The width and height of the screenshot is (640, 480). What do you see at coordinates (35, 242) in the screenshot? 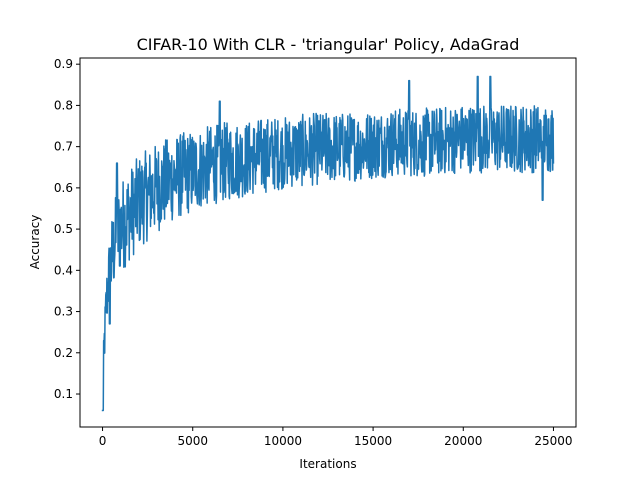
I see `y-axis-label: Accuracy` at bounding box center [35, 242].